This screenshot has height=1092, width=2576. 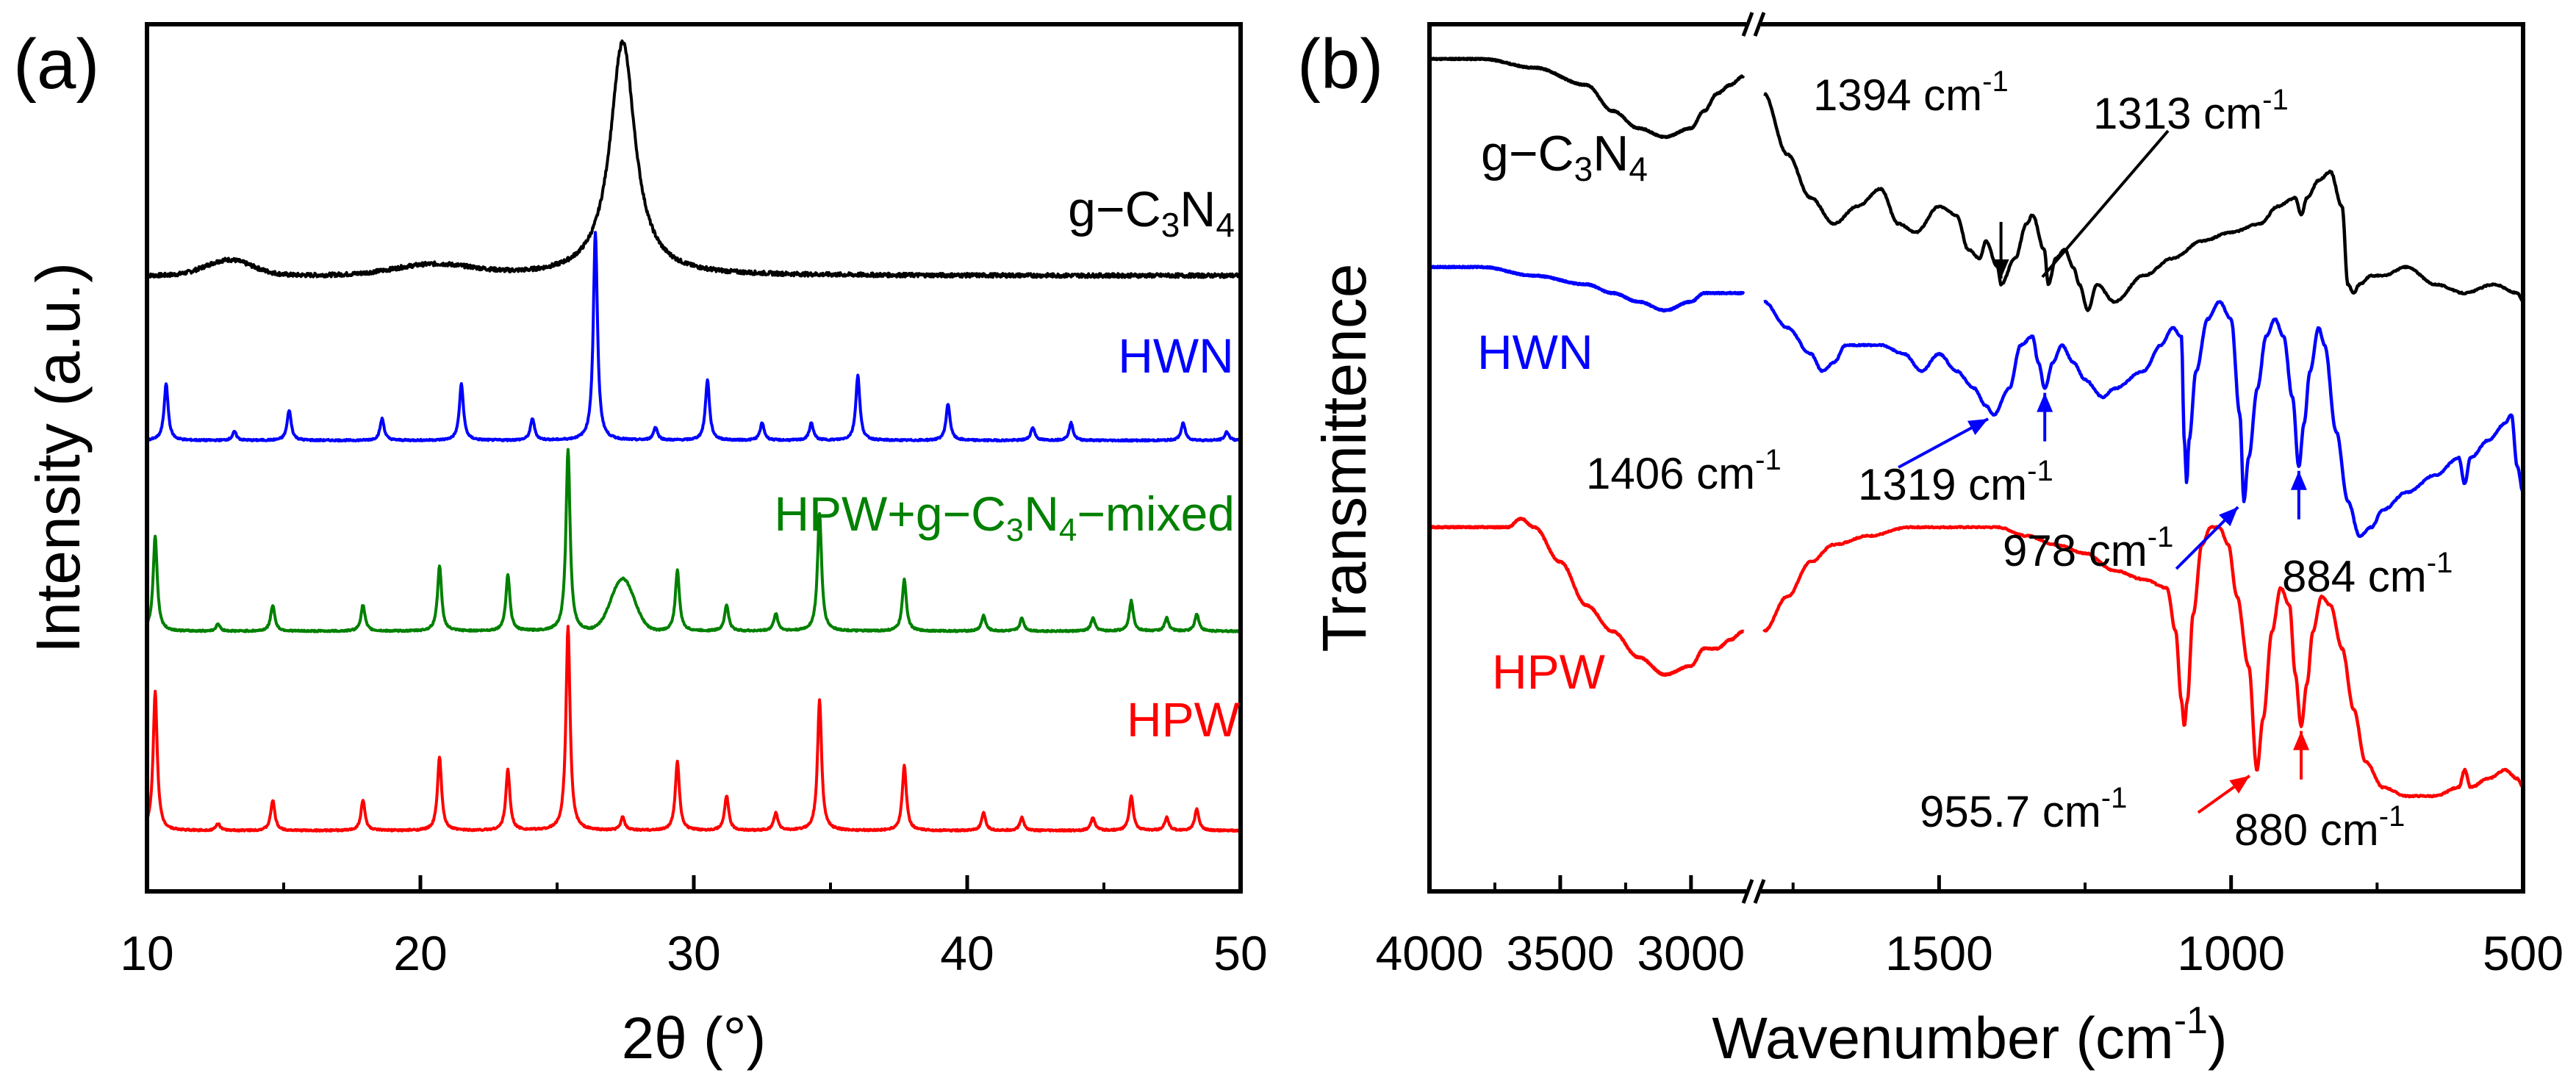 I want to click on a-x-tick-label: 20, so click(x=420, y=953).